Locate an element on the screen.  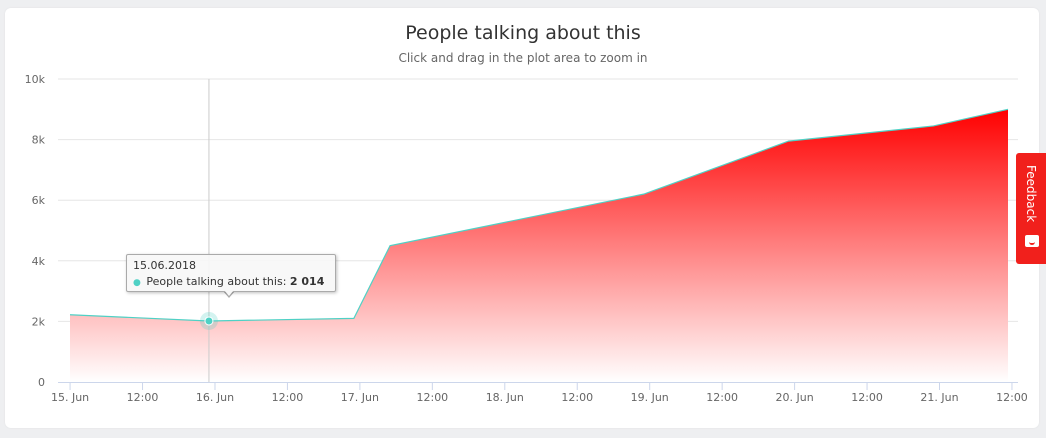
chart-title: People talking about this is located at coordinates (523, 33).